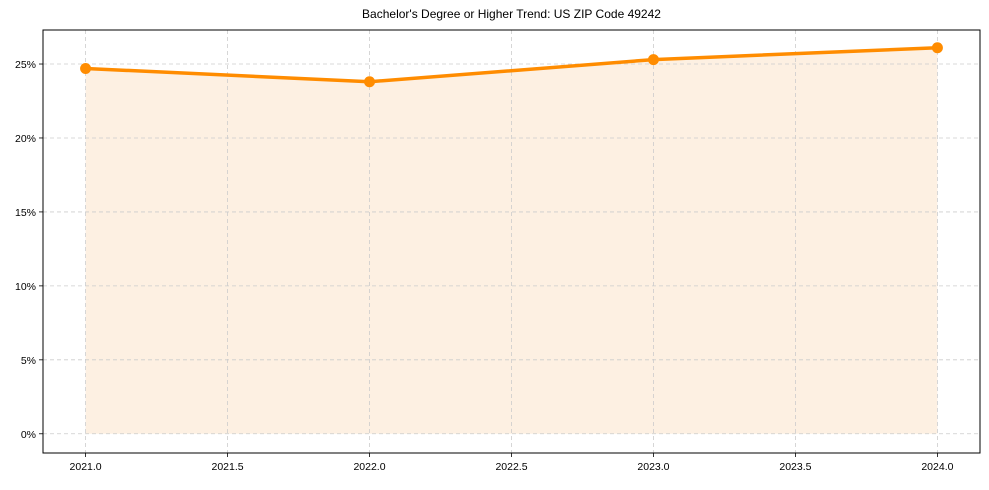 The width and height of the screenshot is (989, 490). What do you see at coordinates (369, 467) in the screenshot?
I see `x-tick-label: 2022.0` at bounding box center [369, 467].